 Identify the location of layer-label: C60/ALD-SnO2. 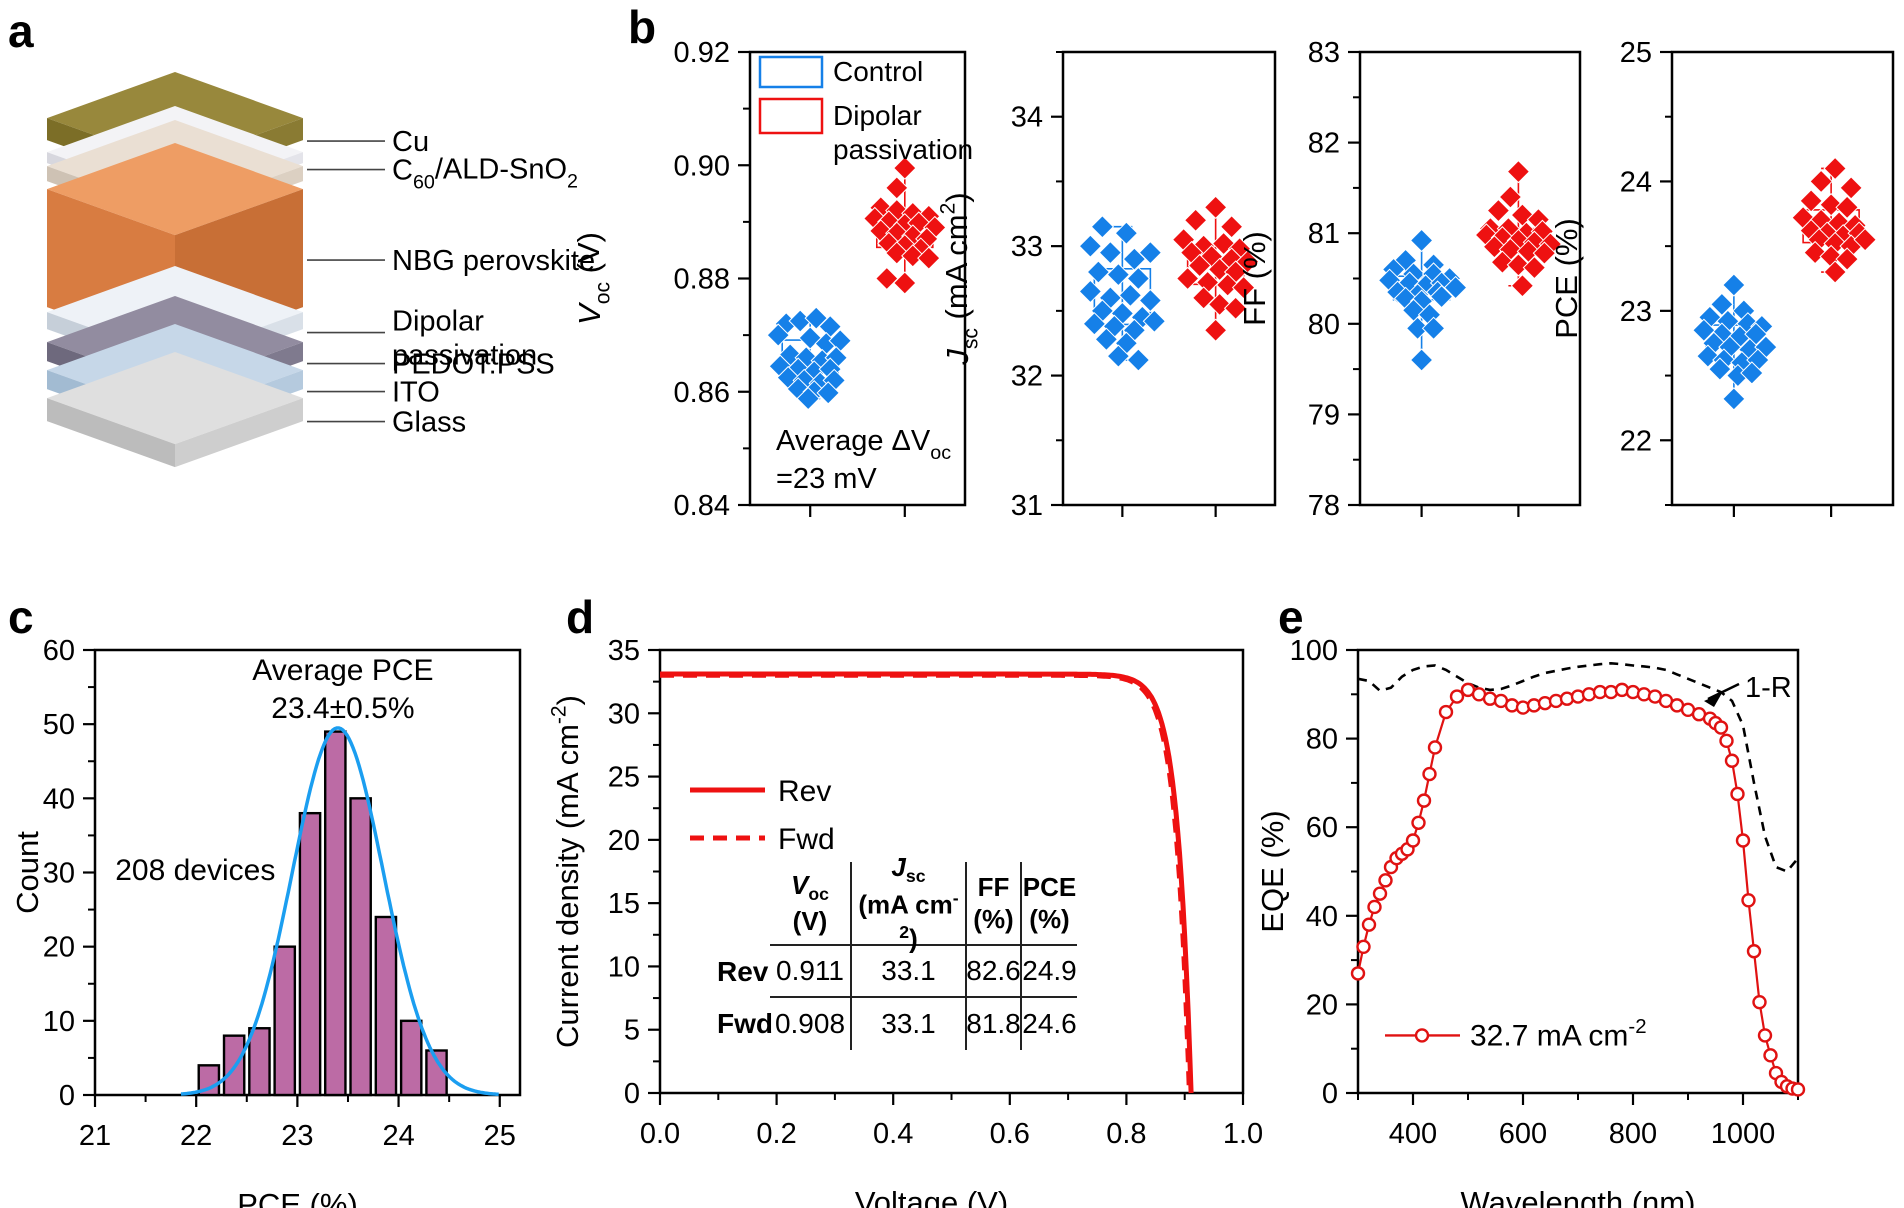
(485, 174).